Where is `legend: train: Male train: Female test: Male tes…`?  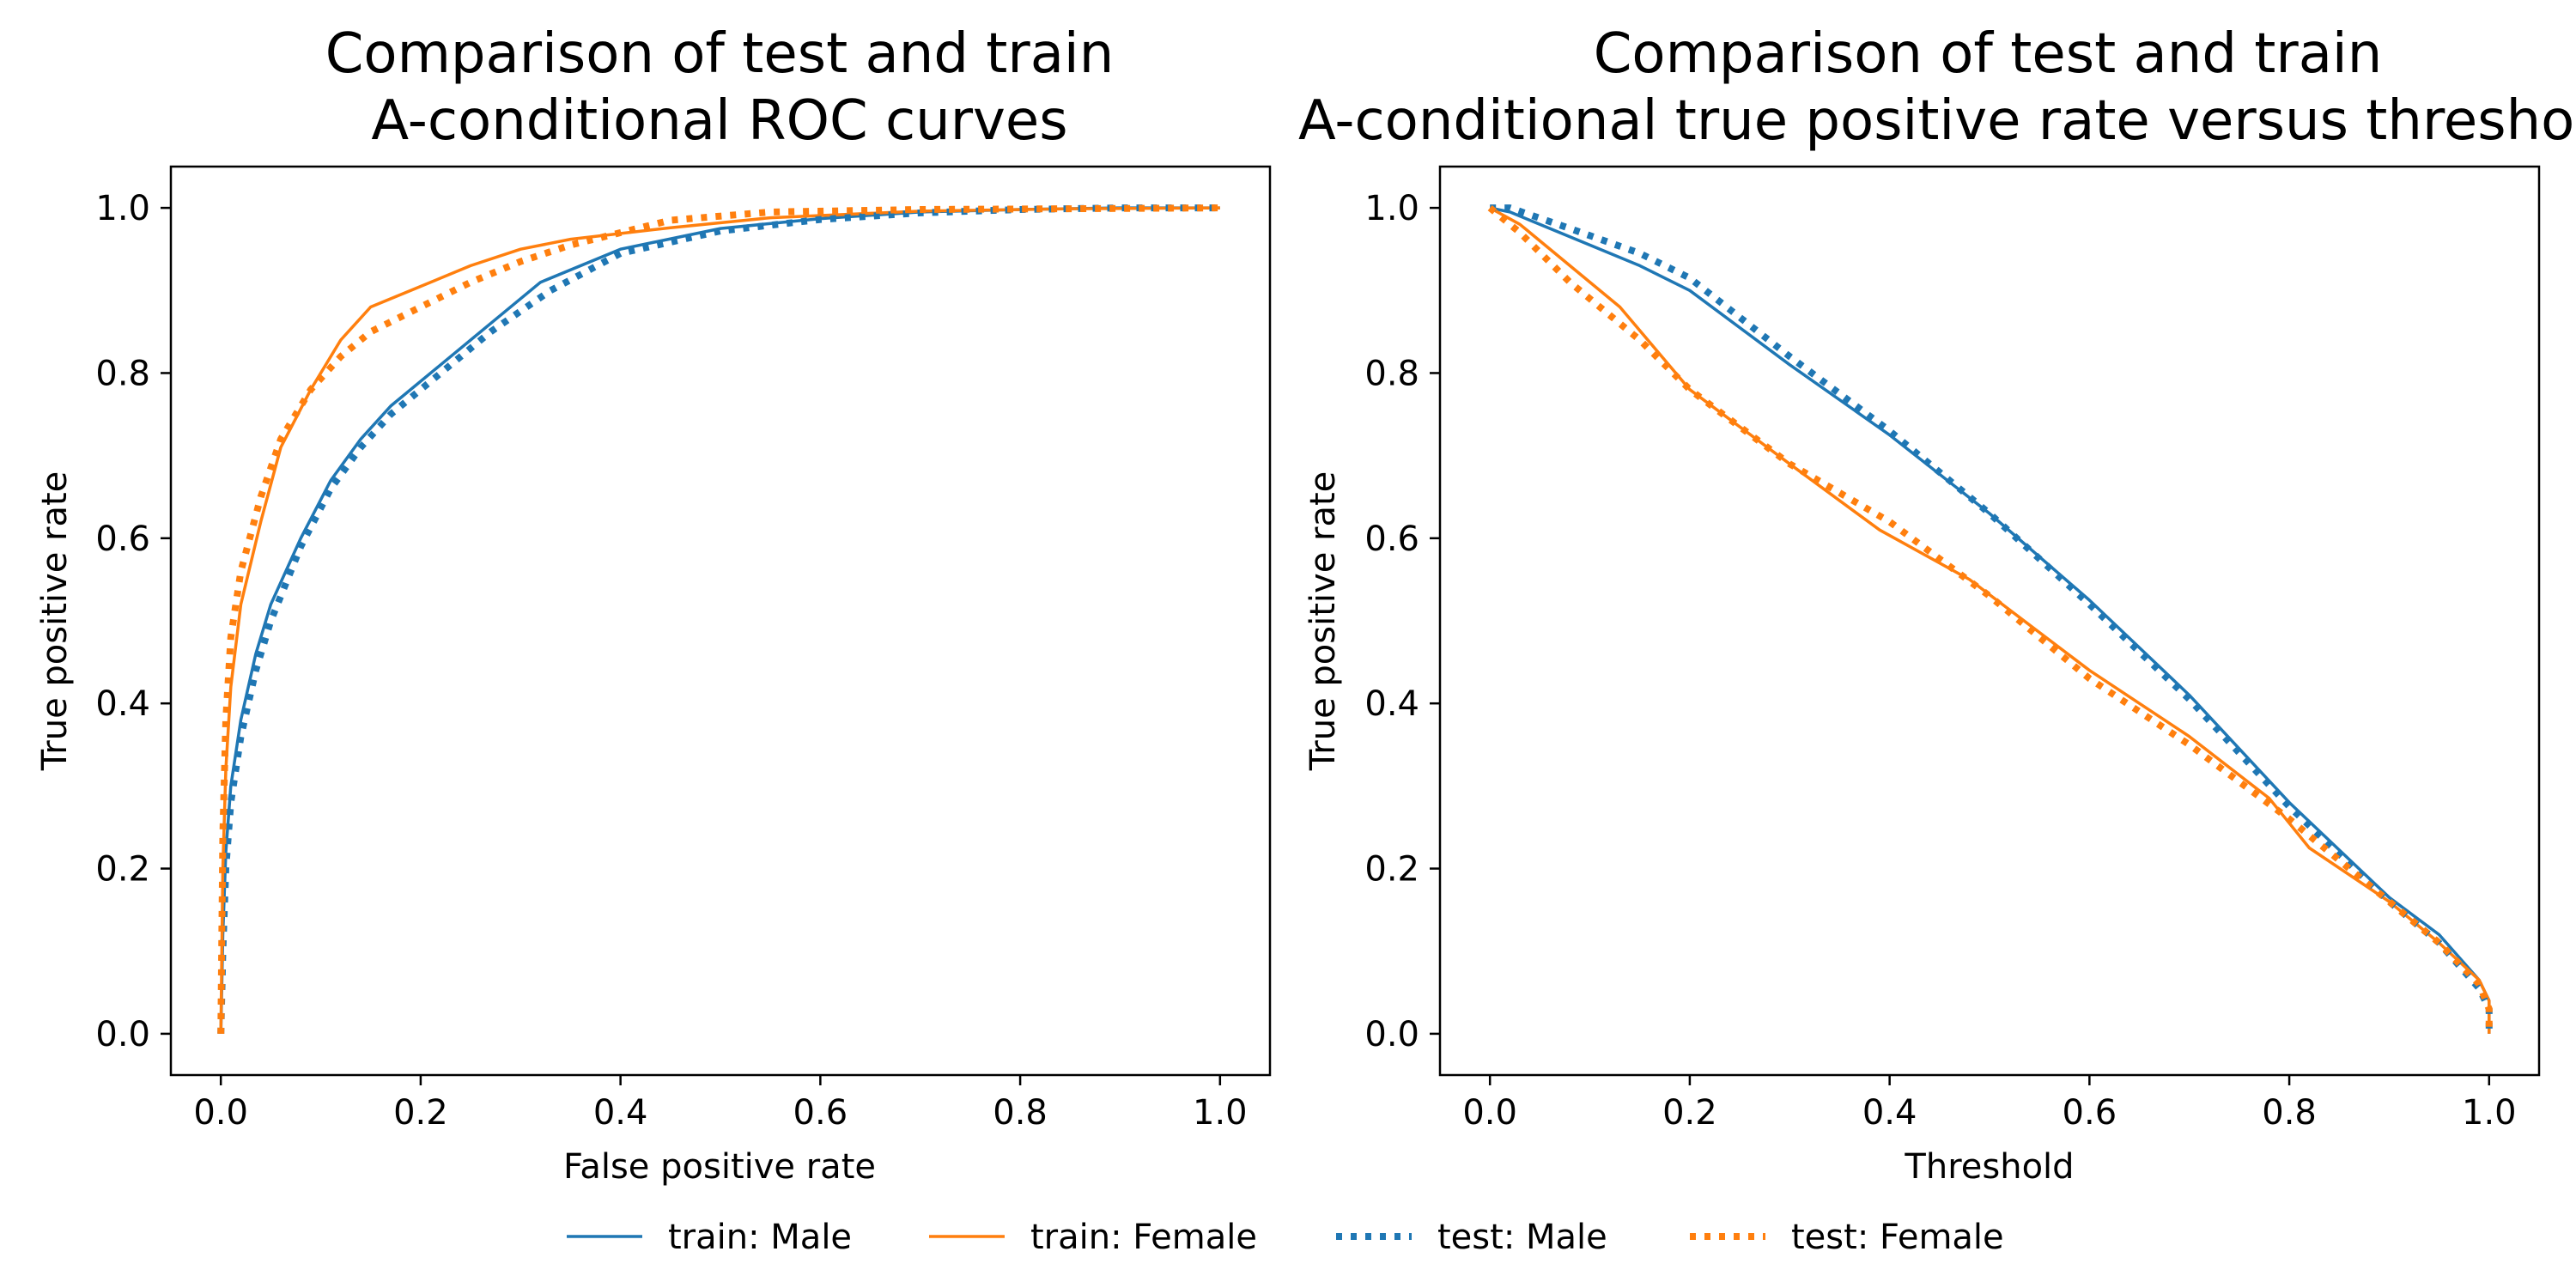 legend: train: Male train: Female test: Male tes… is located at coordinates (1286, 1237).